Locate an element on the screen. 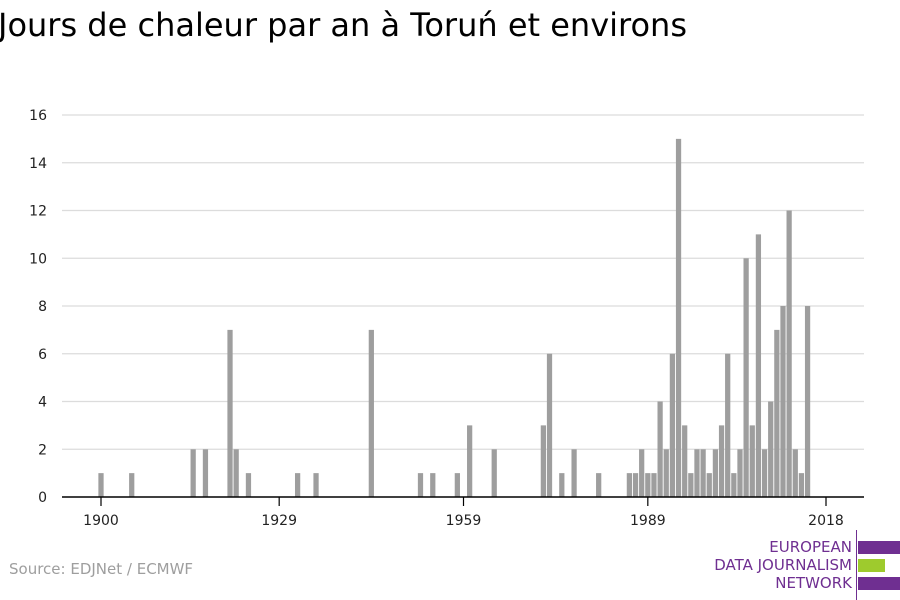  bar-2011 is located at coordinates (783, 401).